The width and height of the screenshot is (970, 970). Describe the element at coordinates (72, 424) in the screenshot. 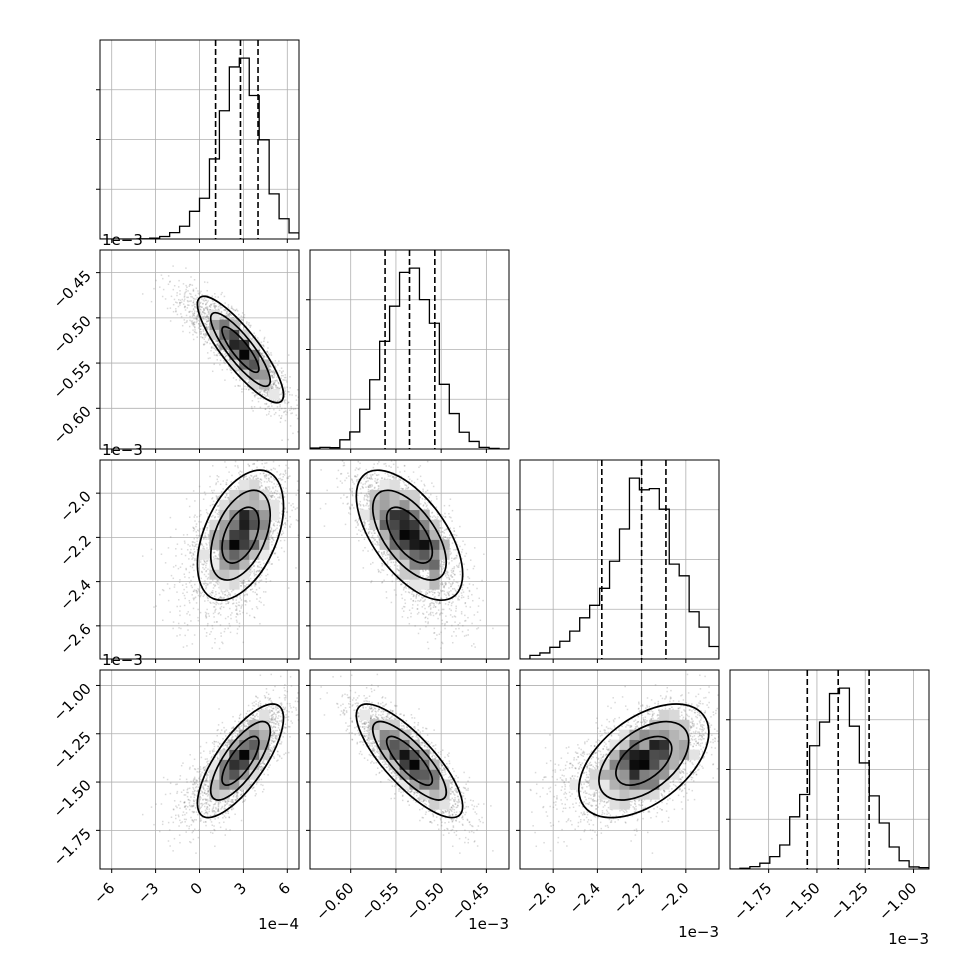

I see `y-tick-label: −0.60` at that location.